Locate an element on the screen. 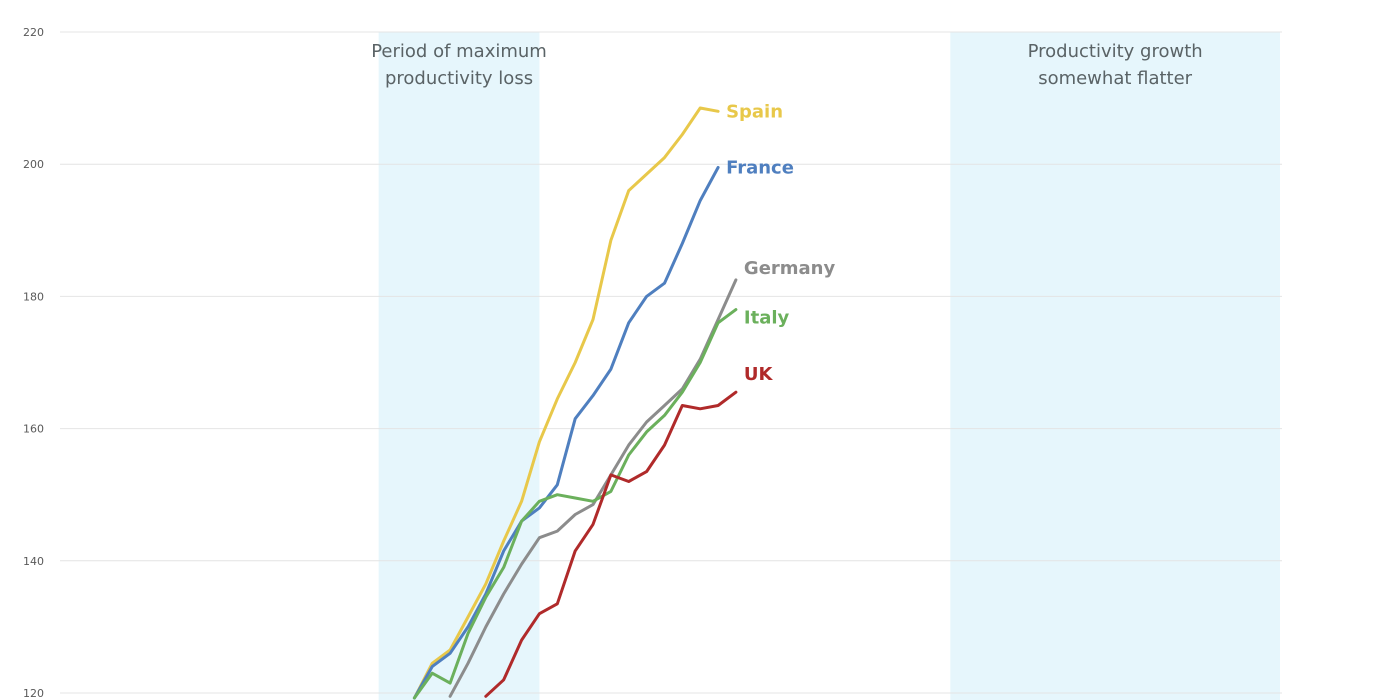 The width and height of the screenshot is (1400, 700). y-axis-ticks: 120 140 160 180 200 220 is located at coordinates (33, 363).